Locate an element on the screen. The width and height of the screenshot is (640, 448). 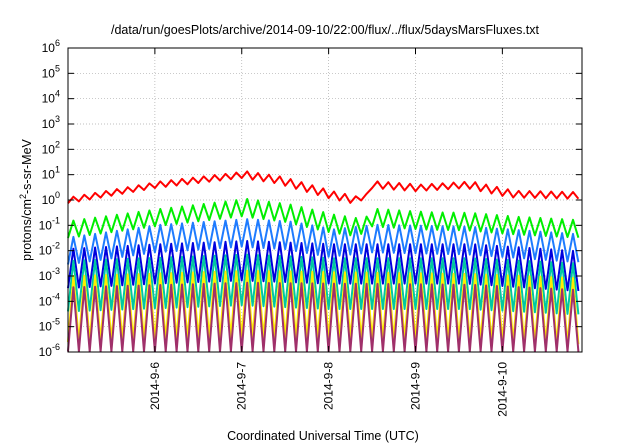
y-tick-label-exp: -2 is located at coordinates (56, 246).